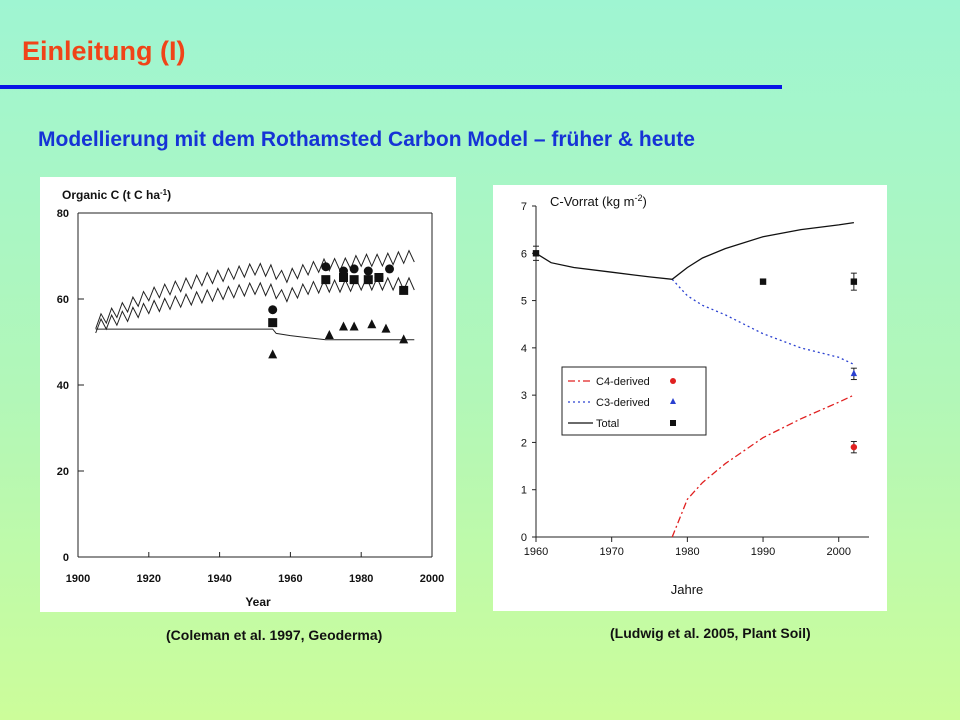 This screenshot has width=960, height=720. I want to click on right-ylabel: C-Vorrat (kg m-2), so click(598, 201).